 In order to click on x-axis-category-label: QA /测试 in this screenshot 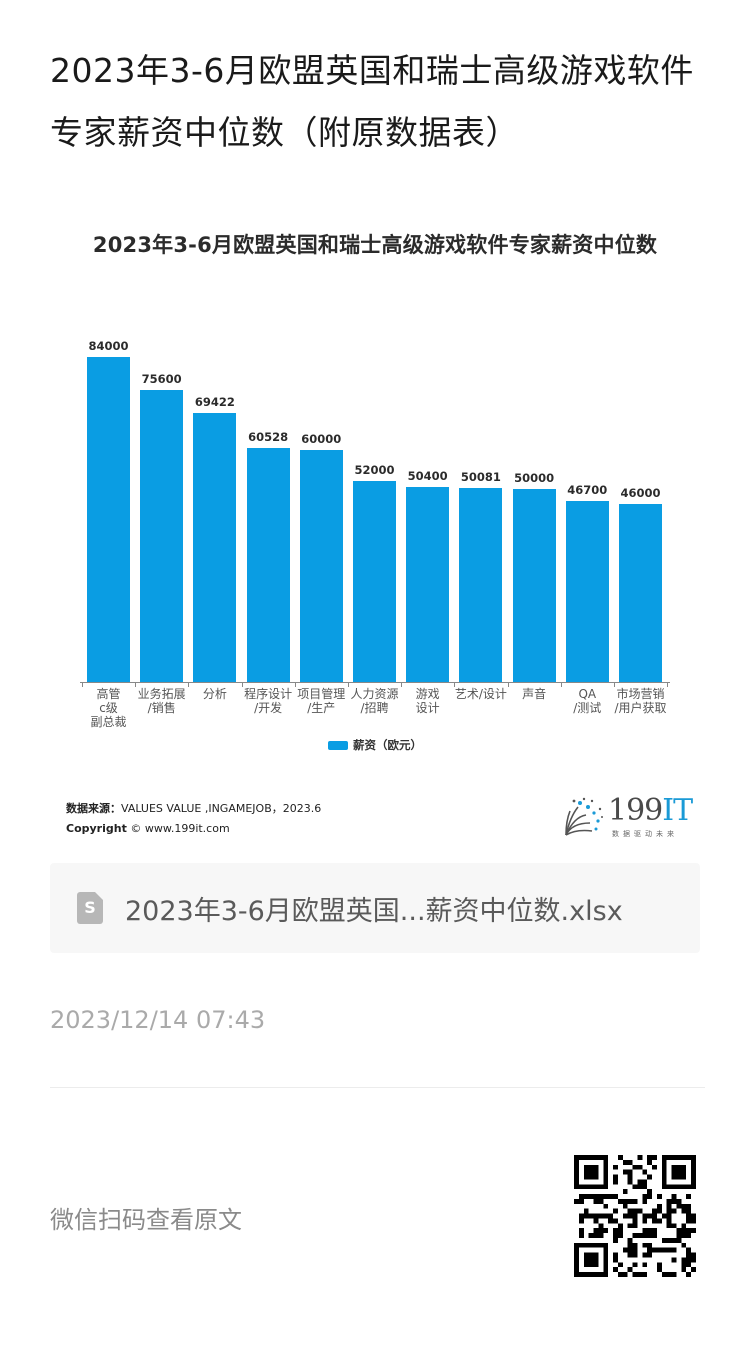, I will do `click(587, 701)`.